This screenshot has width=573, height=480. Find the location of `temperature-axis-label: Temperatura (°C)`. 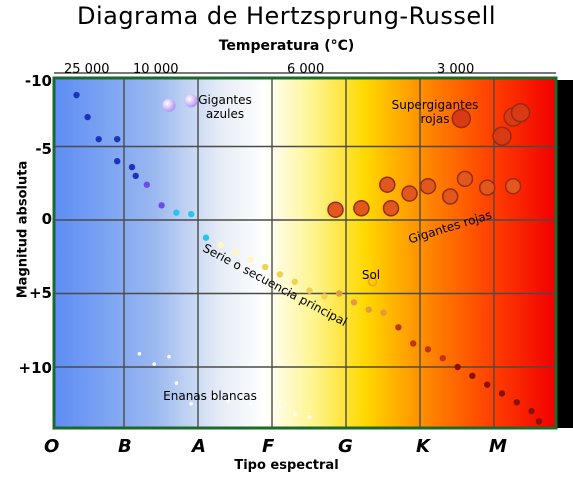

temperature-axis-label: Temperatura (°C) is located at coordinates (286, 46).